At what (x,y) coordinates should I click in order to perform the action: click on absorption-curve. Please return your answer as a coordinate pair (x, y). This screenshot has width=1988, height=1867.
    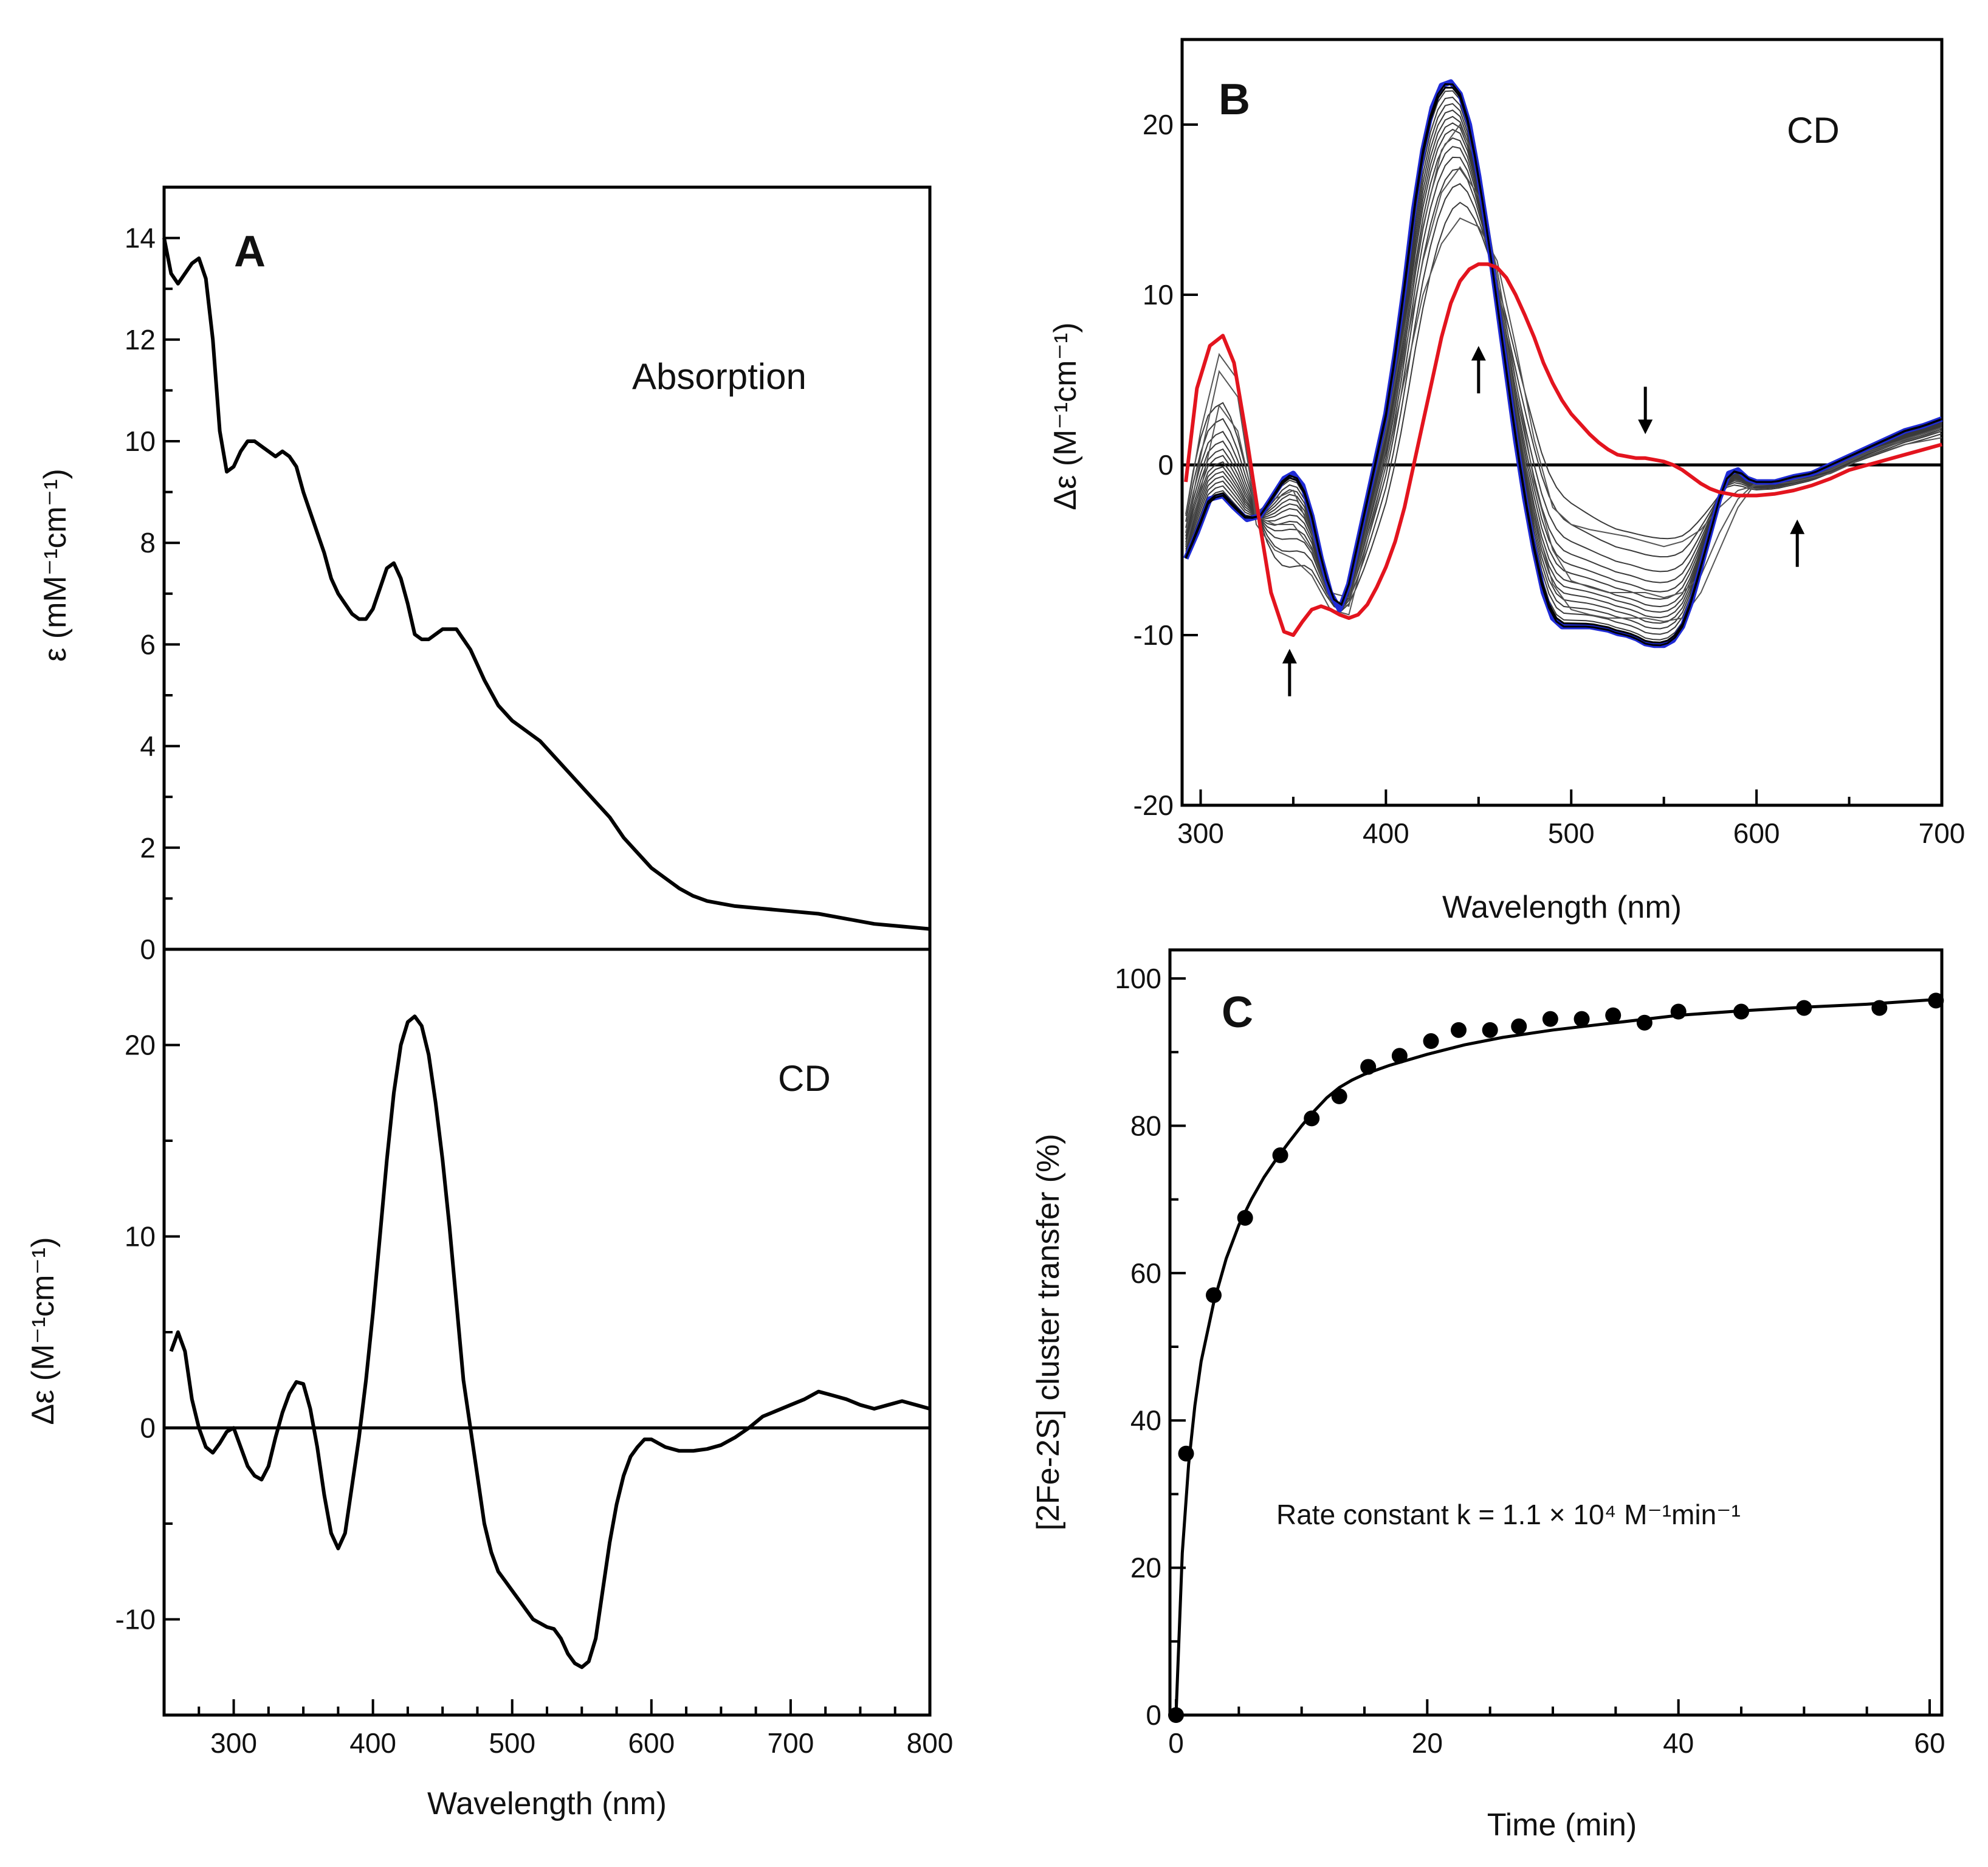
    Looking at the image, I should click on (546, 584).